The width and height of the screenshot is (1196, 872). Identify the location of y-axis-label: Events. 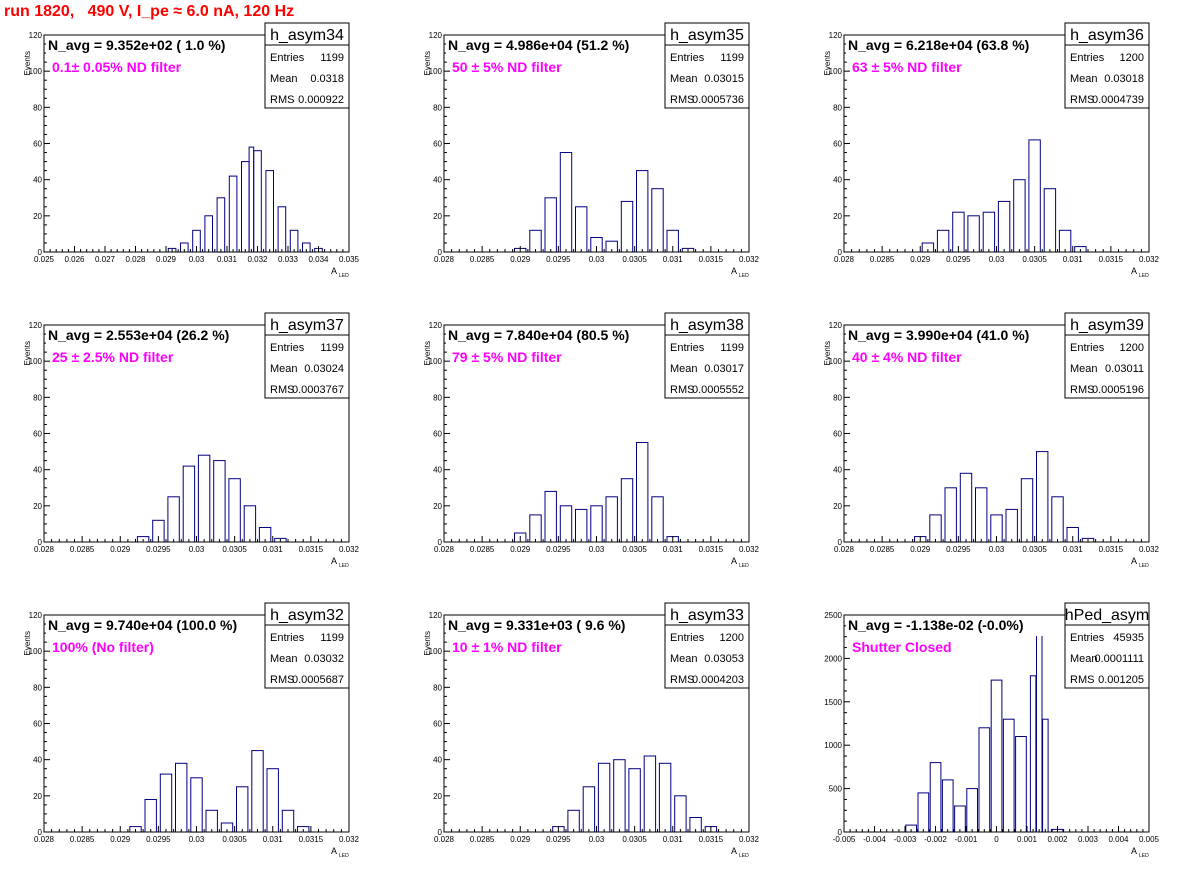
(427, 643).